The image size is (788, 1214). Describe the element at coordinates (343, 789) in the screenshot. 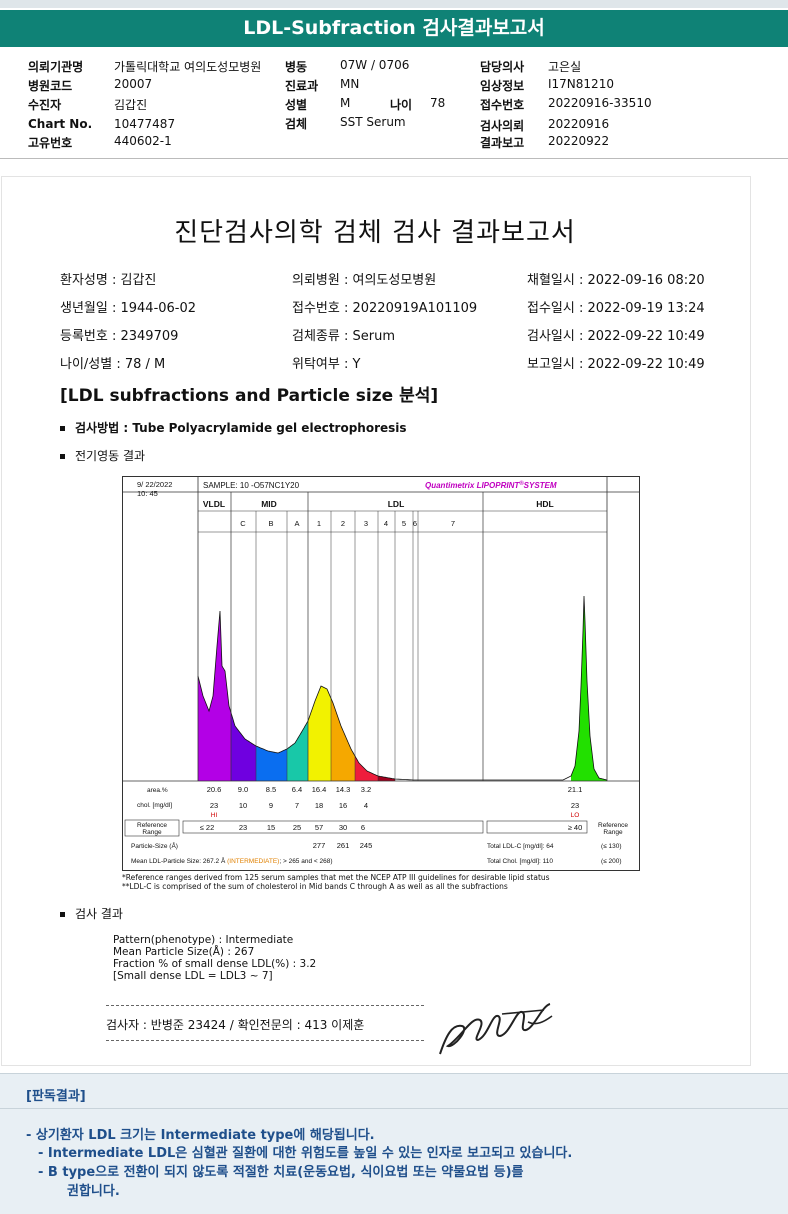

I see `area-percent-value: 14.3` at that location.